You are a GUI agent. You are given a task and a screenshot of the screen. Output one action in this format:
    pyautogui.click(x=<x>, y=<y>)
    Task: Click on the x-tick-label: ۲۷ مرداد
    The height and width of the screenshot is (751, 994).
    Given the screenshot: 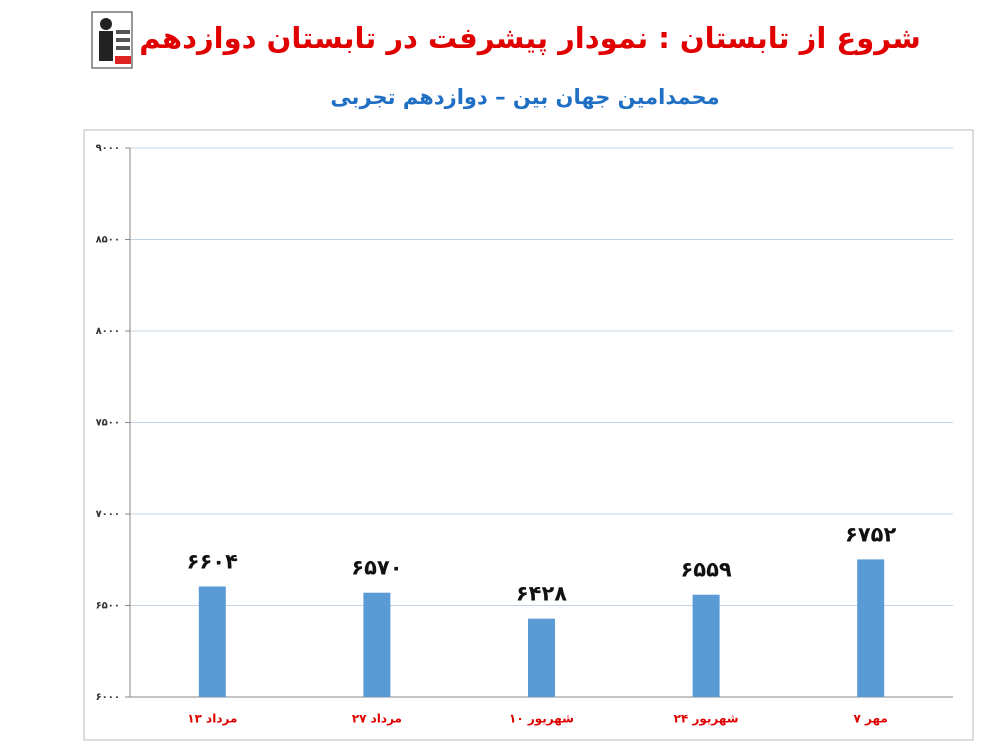 What is the action you would take?
    pyautogui.click(x=377, y=719)
    